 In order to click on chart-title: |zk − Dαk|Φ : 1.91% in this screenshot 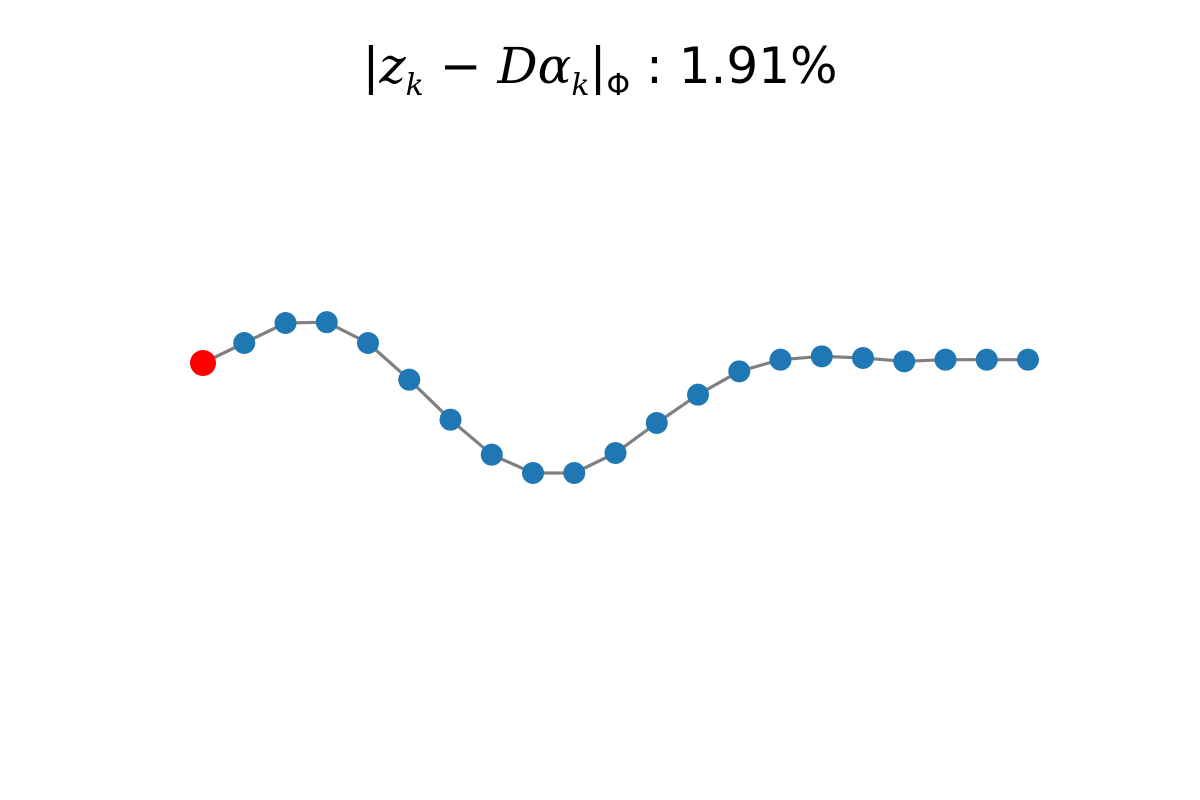, I will do `click(599, 70)`.